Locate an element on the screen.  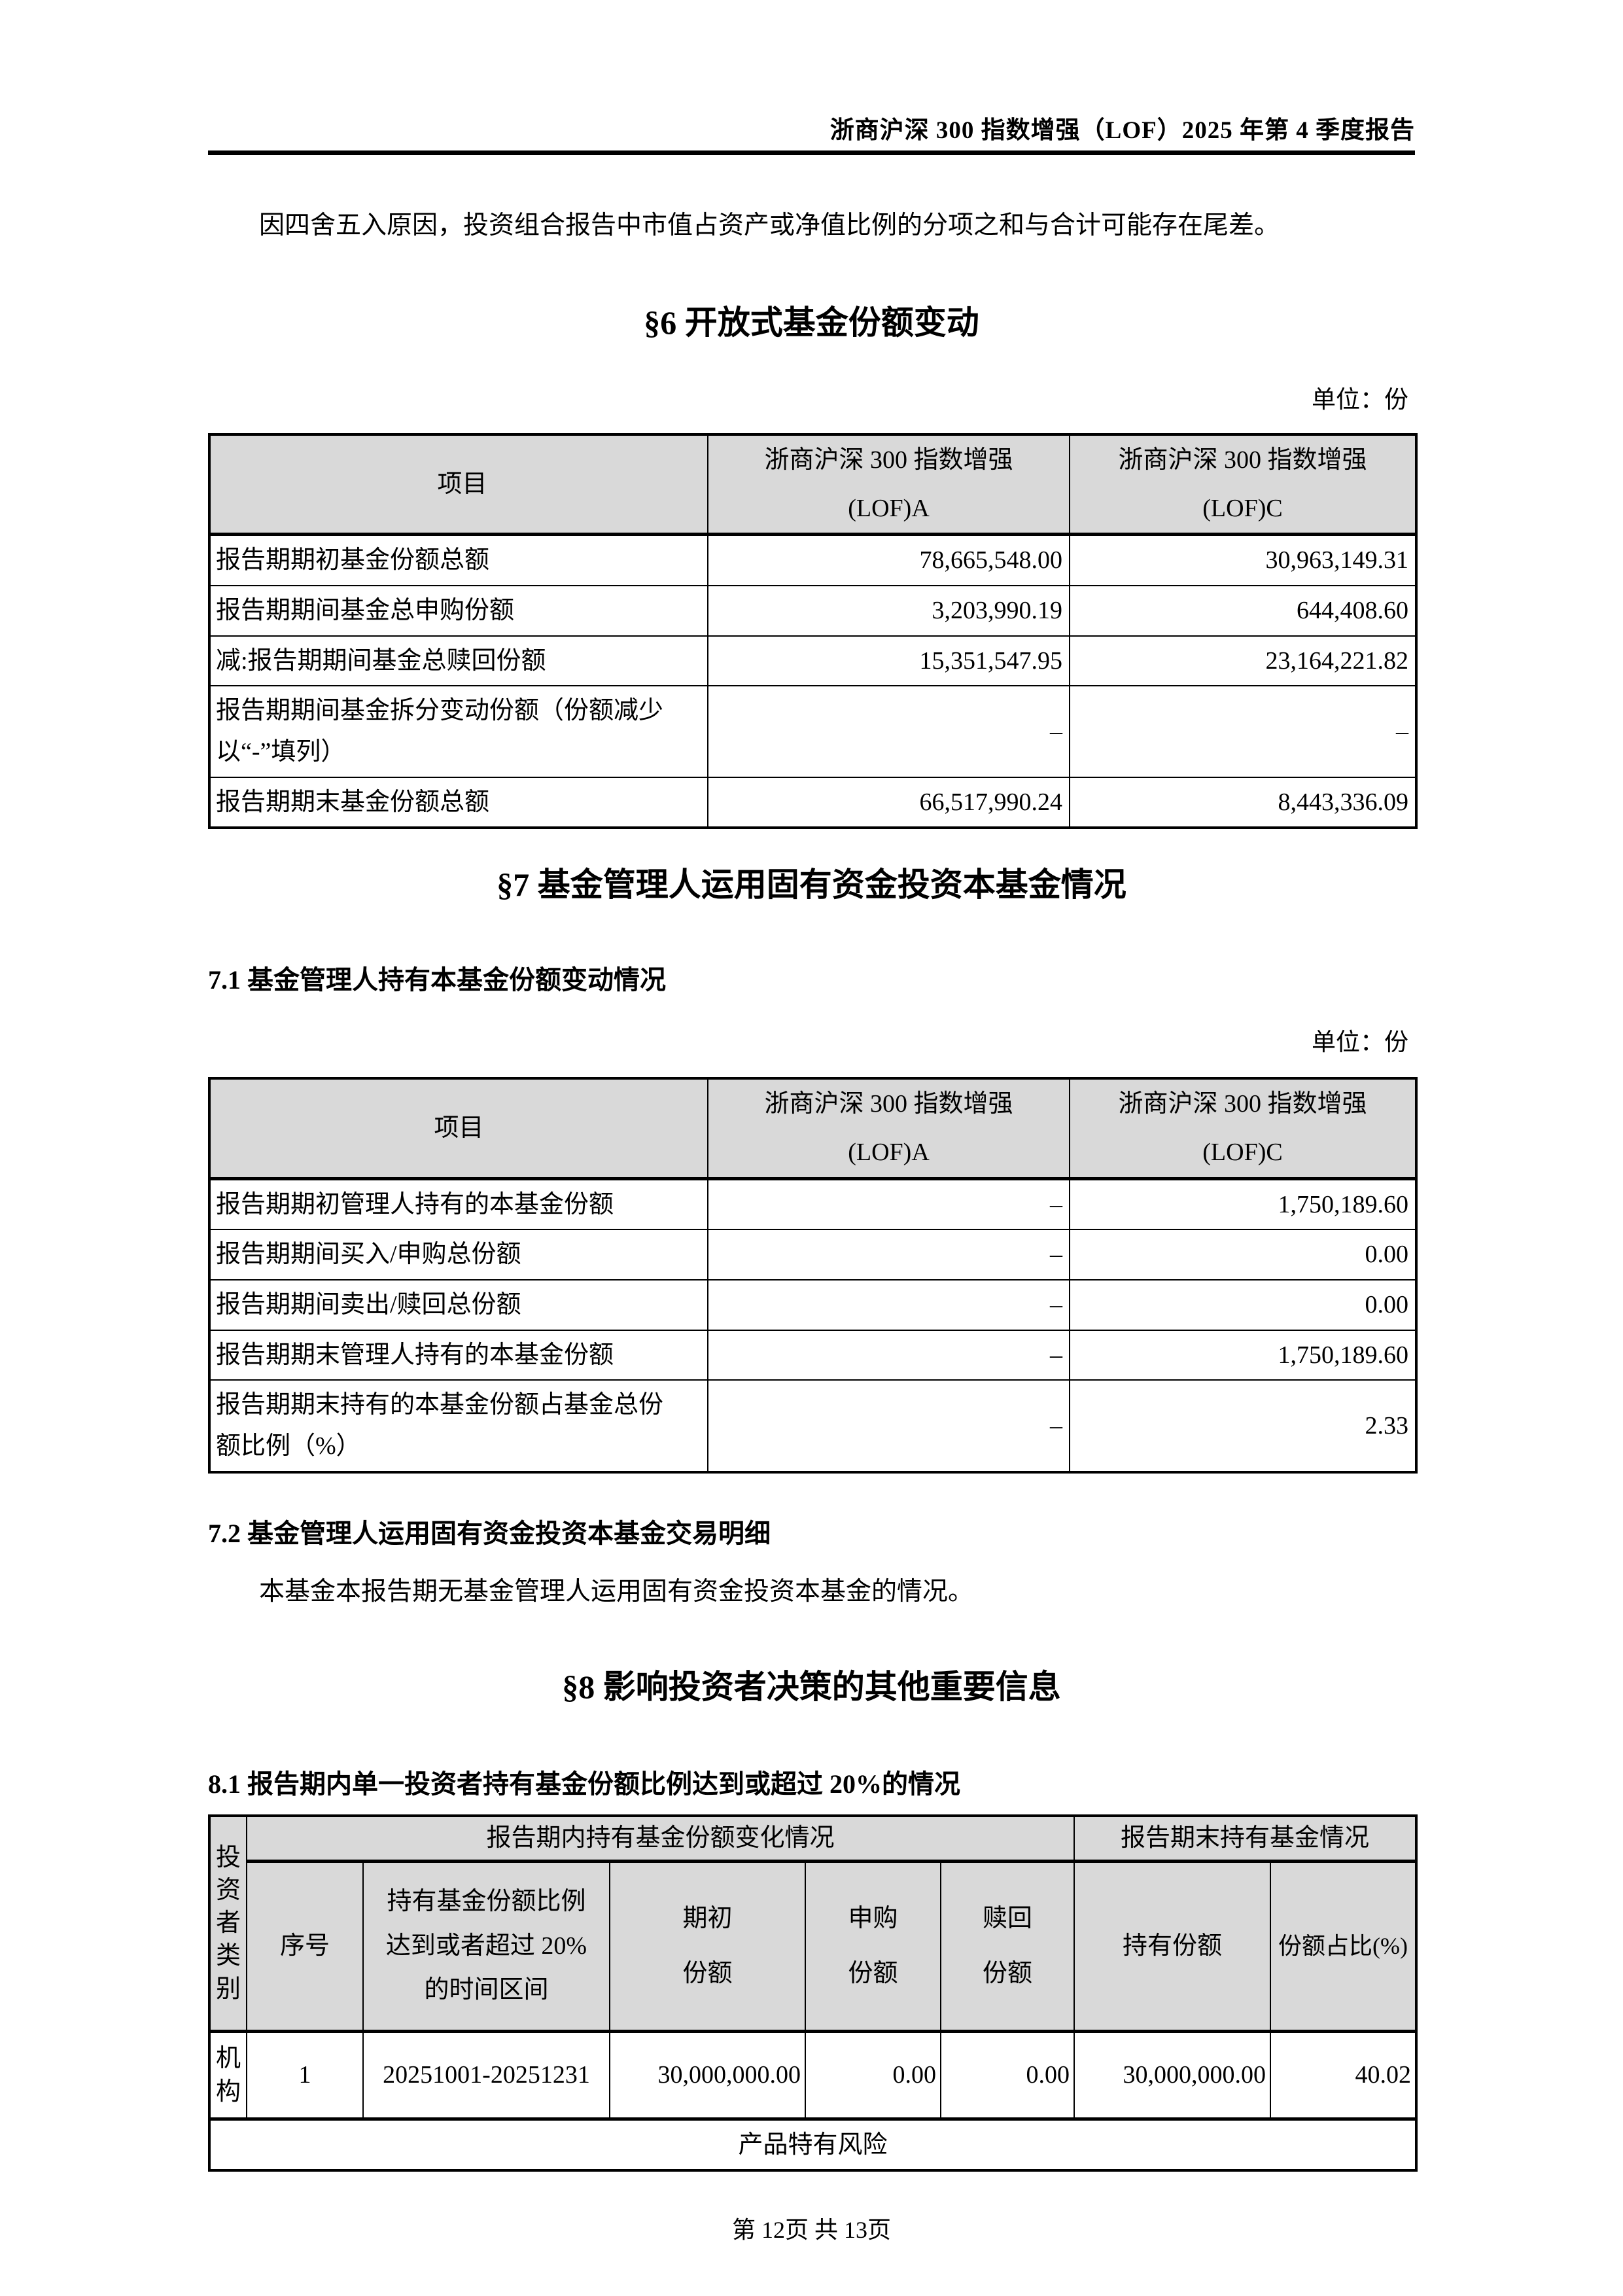
purchase-shares-line1: 申购 is located at coordinates (873, 1919).